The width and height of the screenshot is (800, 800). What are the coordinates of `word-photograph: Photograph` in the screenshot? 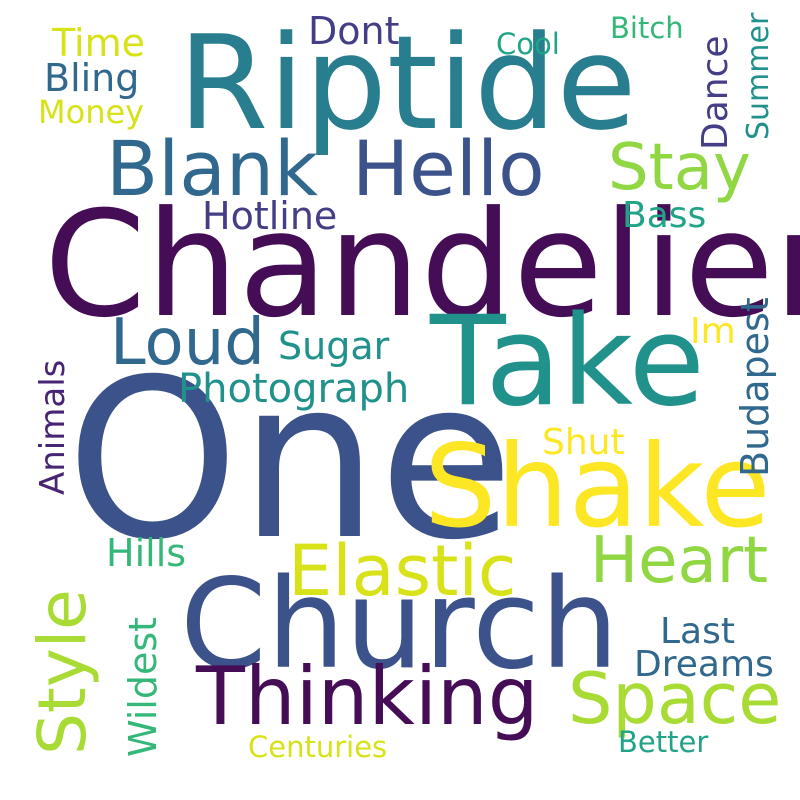 It's located at (294, 389).